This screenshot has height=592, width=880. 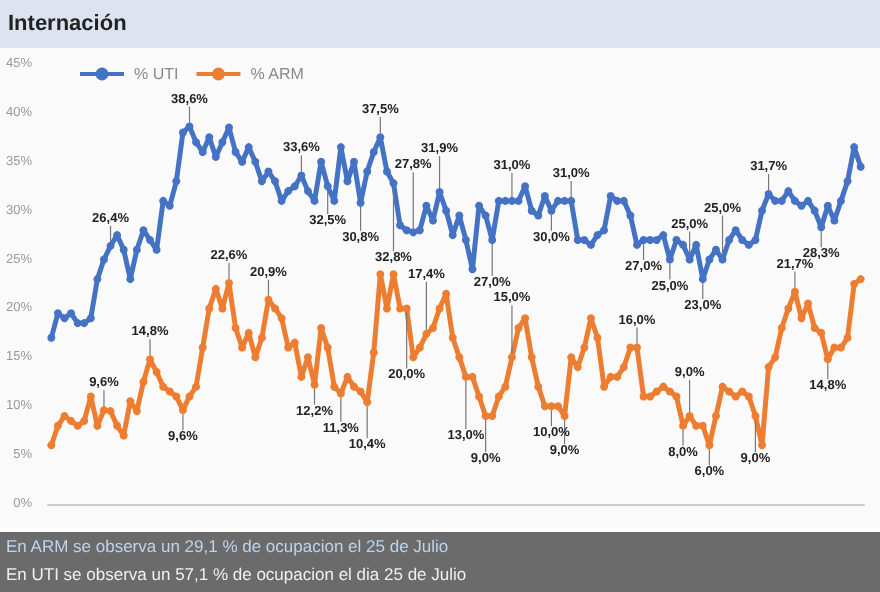 What do you see at coordinates (227, 547) in the screenshot?
I see `text: En ARM se observa un 29,1 % de ocupacion el 25 de Julio` at bounding box center [227, 547].